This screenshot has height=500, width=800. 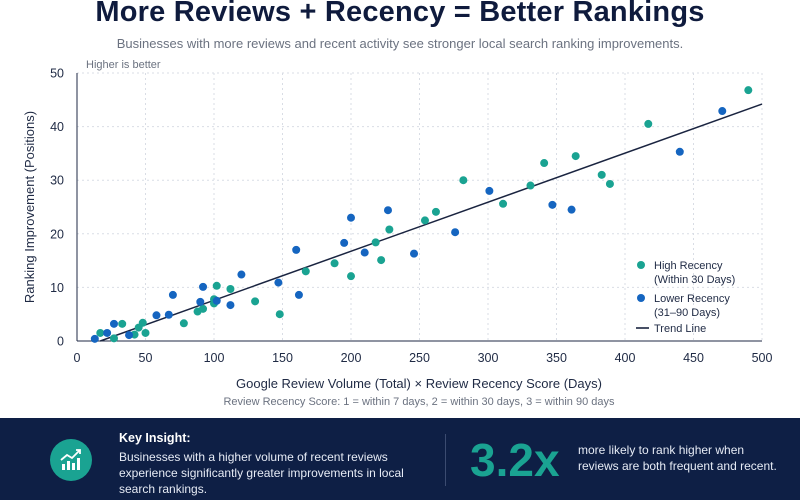 I want to click on y-tick-label: 30, so click(x=57, y=181).